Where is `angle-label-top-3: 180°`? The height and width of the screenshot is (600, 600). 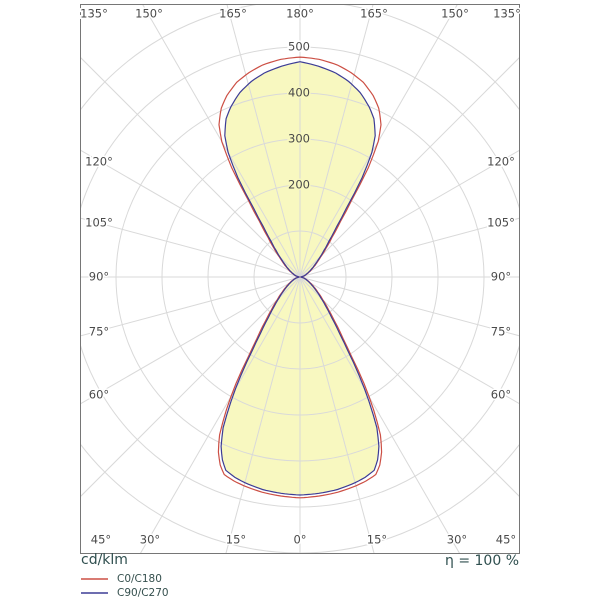
angle-label-top-3: 180° is located at coordinates (300, 14).